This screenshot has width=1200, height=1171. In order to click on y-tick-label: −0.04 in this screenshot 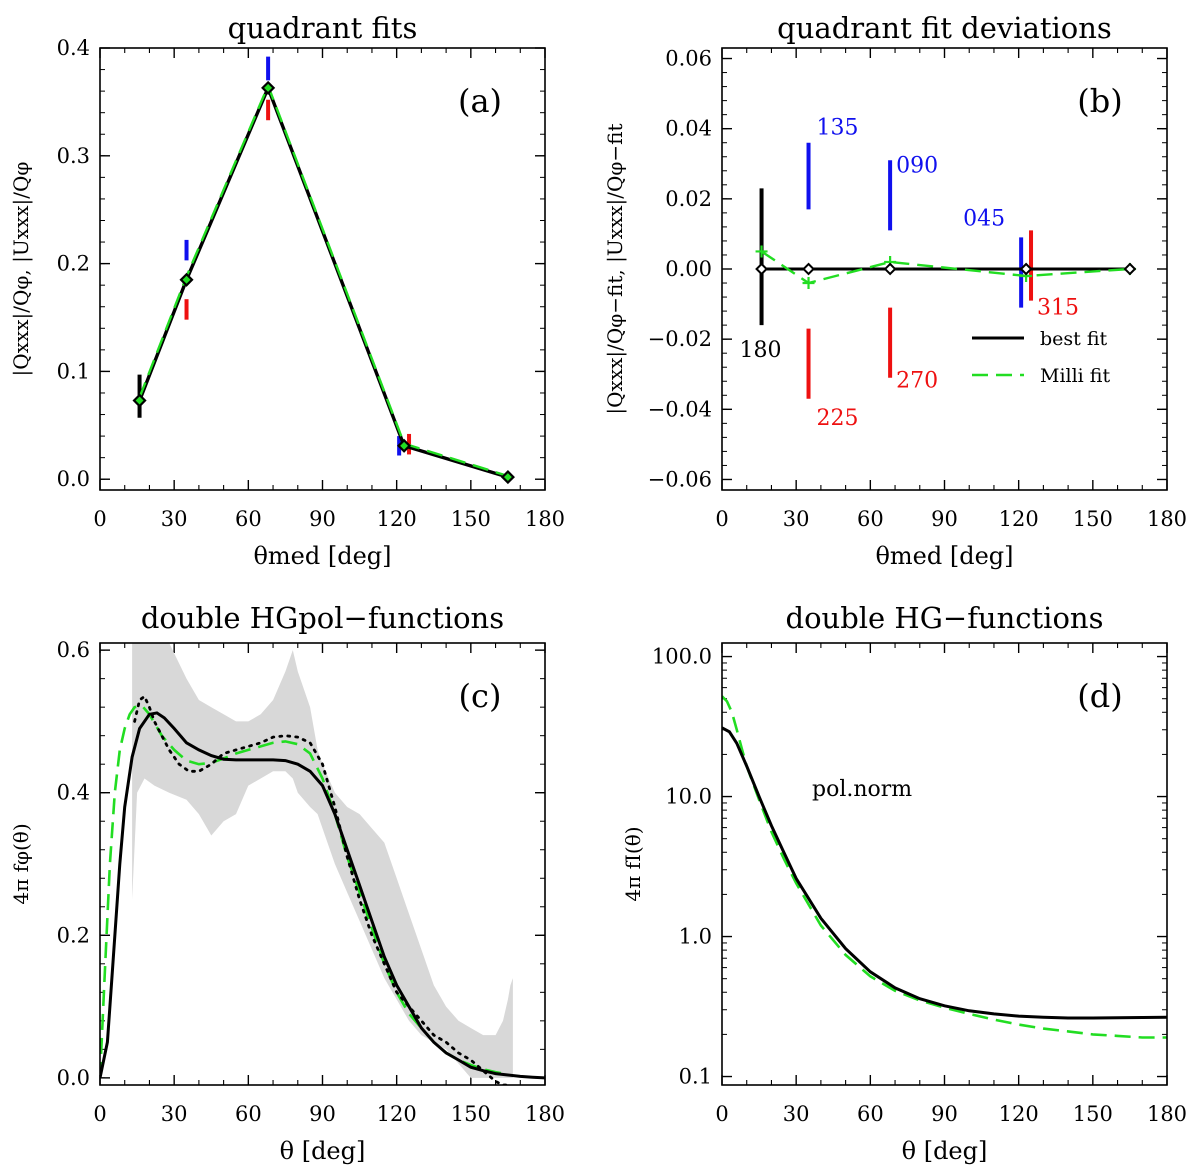, I will do `click(680, 409)`.